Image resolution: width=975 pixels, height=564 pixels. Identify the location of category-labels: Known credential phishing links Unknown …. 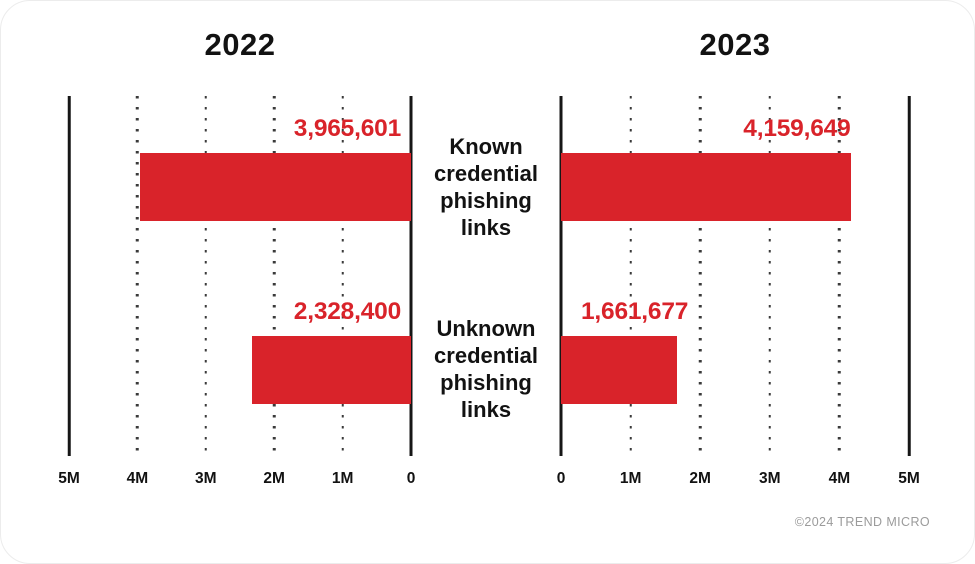
(486, 276).